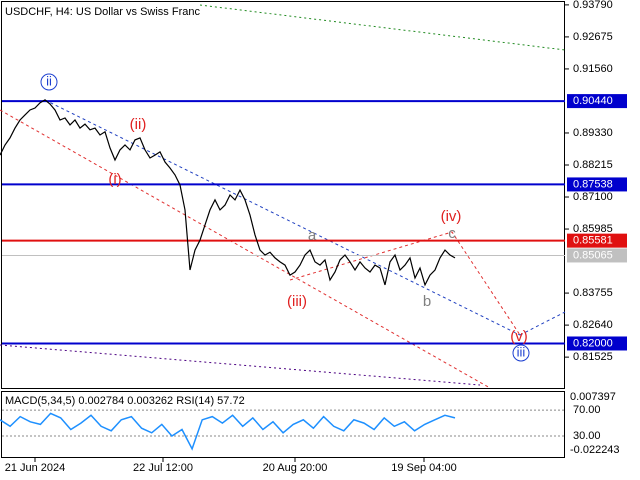  Describe the element at coordinates (593, 37) in the screenshot. I see `y-tick-label: 0.92675` at that location.